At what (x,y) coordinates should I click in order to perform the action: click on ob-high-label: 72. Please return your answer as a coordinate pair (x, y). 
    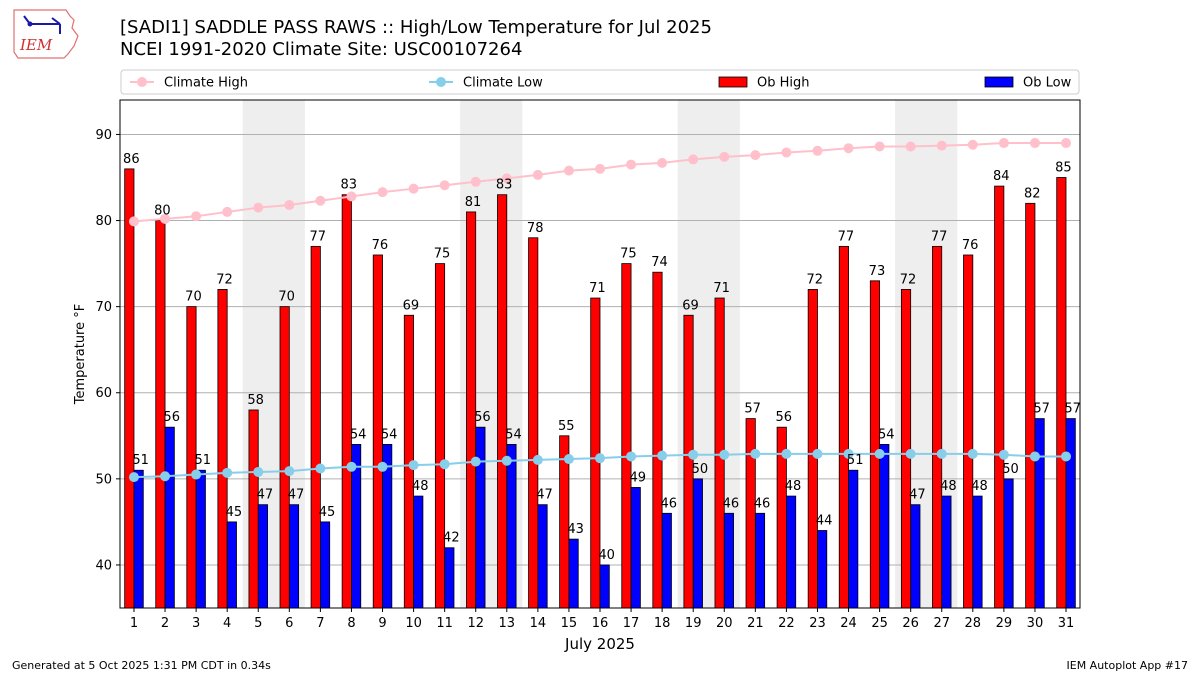
    Looking at the image, I should click on (815, 279).